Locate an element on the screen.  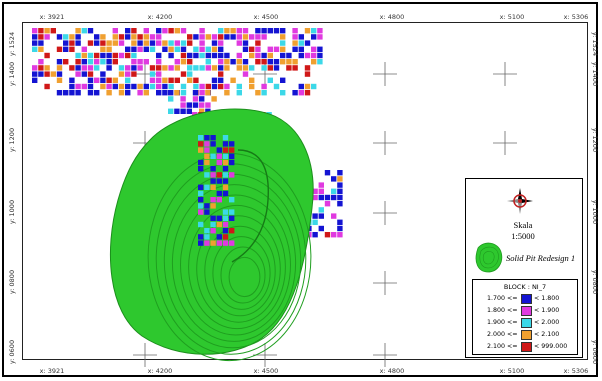
legend-swatch is located at coordinates (526, 347).